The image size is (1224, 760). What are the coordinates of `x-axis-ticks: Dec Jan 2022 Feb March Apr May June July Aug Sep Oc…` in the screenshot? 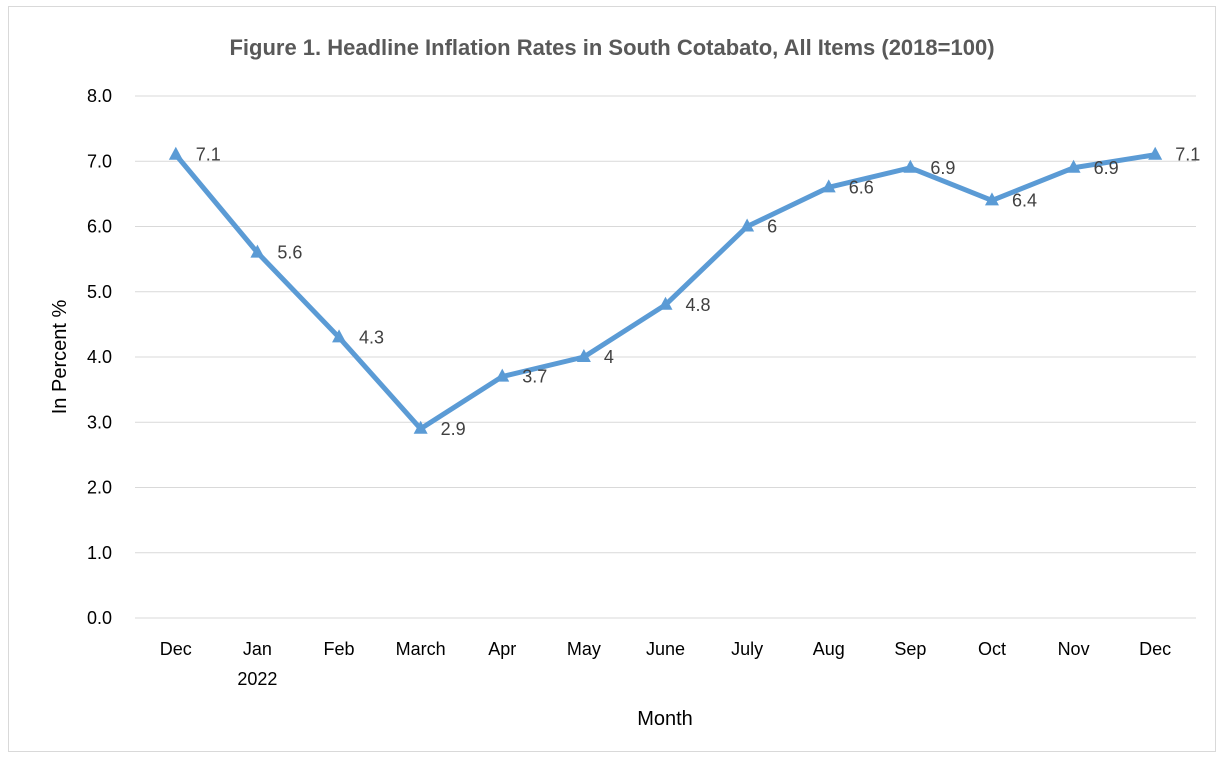 It's located at (665, 664).